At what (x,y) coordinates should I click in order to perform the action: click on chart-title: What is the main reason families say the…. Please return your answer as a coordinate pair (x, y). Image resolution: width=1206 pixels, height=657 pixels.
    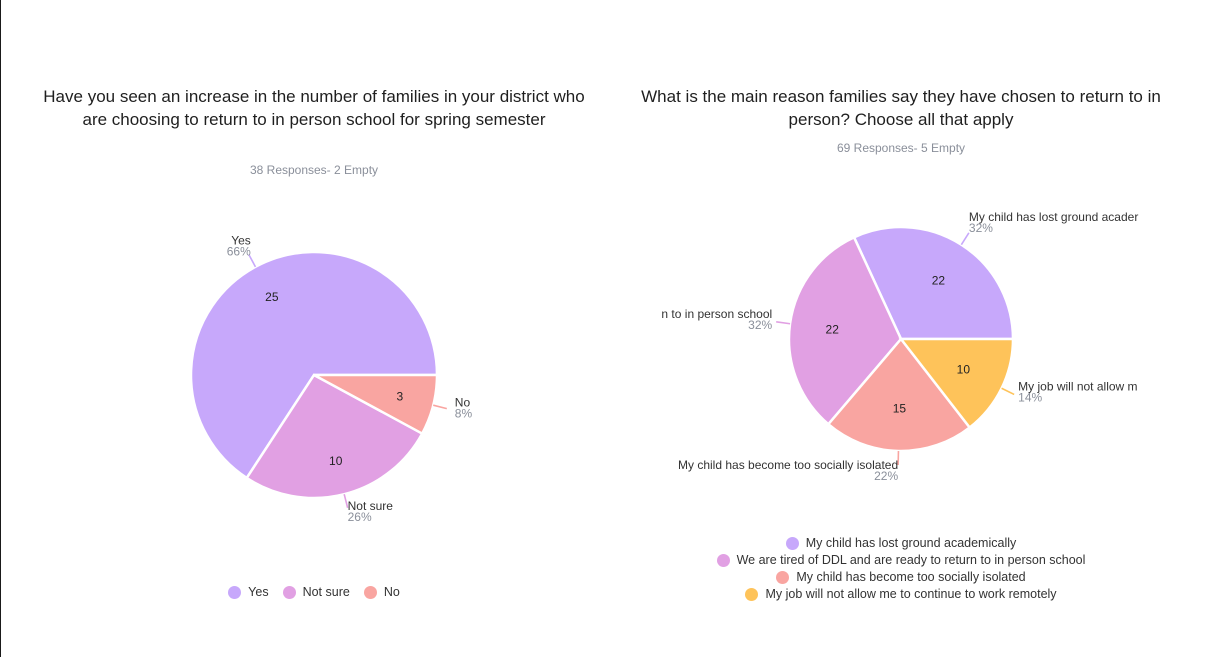
    Looking at the image, I should click on (901, 108).